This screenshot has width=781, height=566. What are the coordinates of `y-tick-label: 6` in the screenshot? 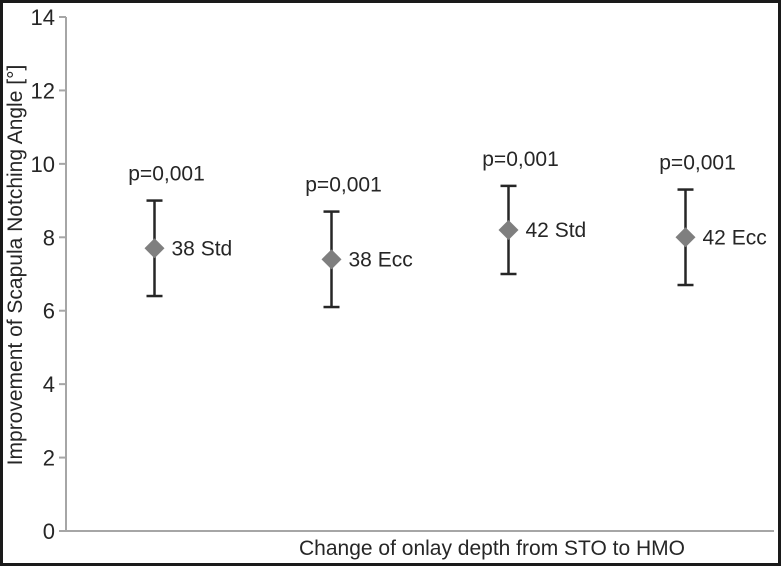 It's located at (49, 311).